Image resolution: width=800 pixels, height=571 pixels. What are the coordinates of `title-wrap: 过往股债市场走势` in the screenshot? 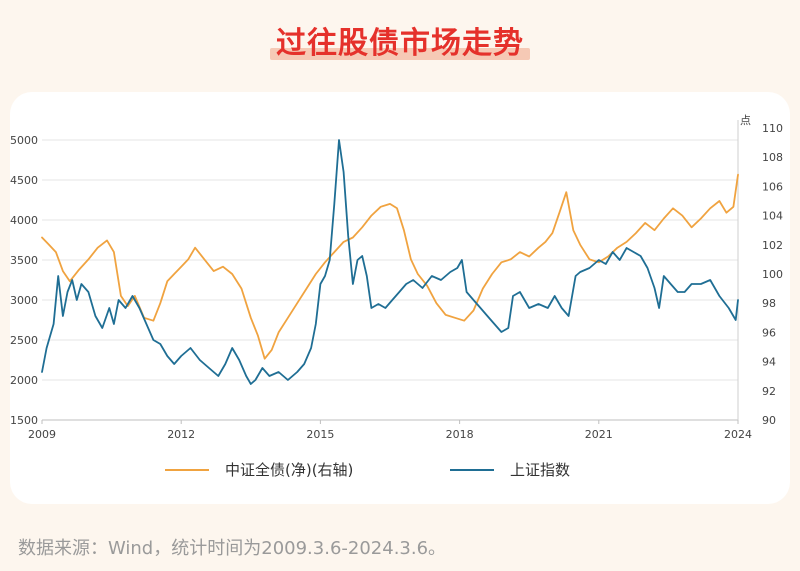 It's located at (400, 40).